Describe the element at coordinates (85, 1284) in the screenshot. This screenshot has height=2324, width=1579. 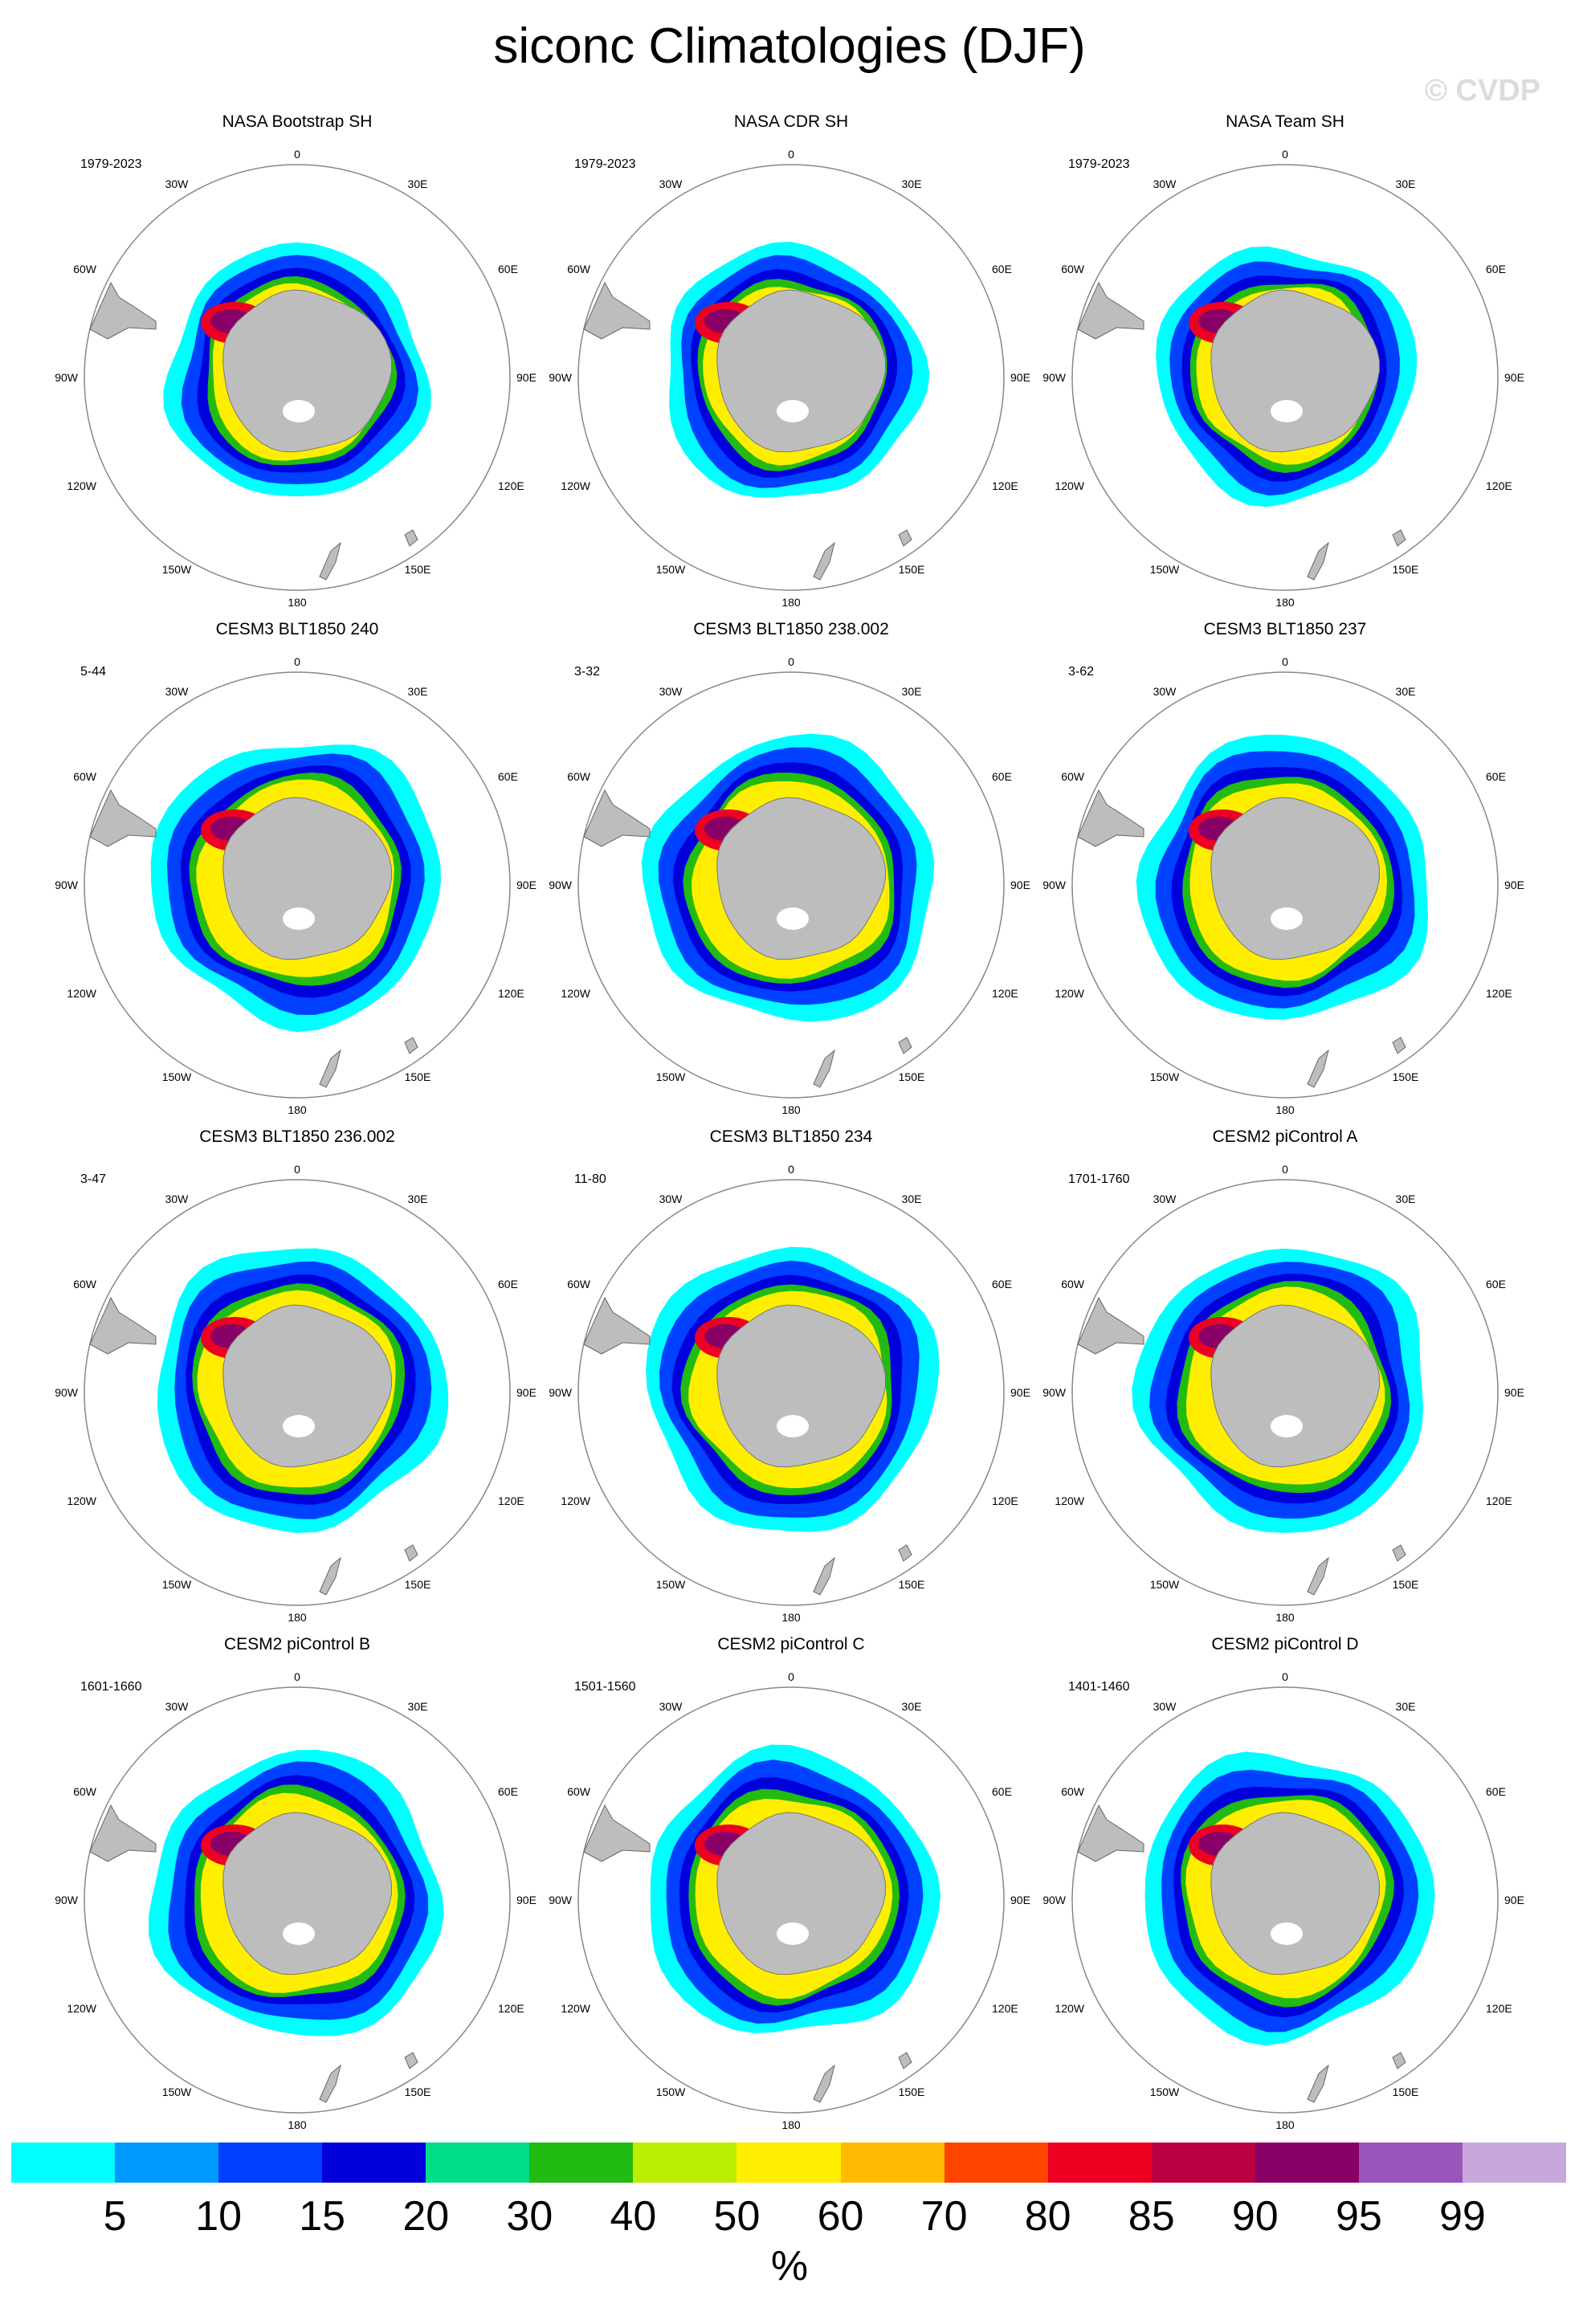
I see `longitude-label: 60W` at that location.